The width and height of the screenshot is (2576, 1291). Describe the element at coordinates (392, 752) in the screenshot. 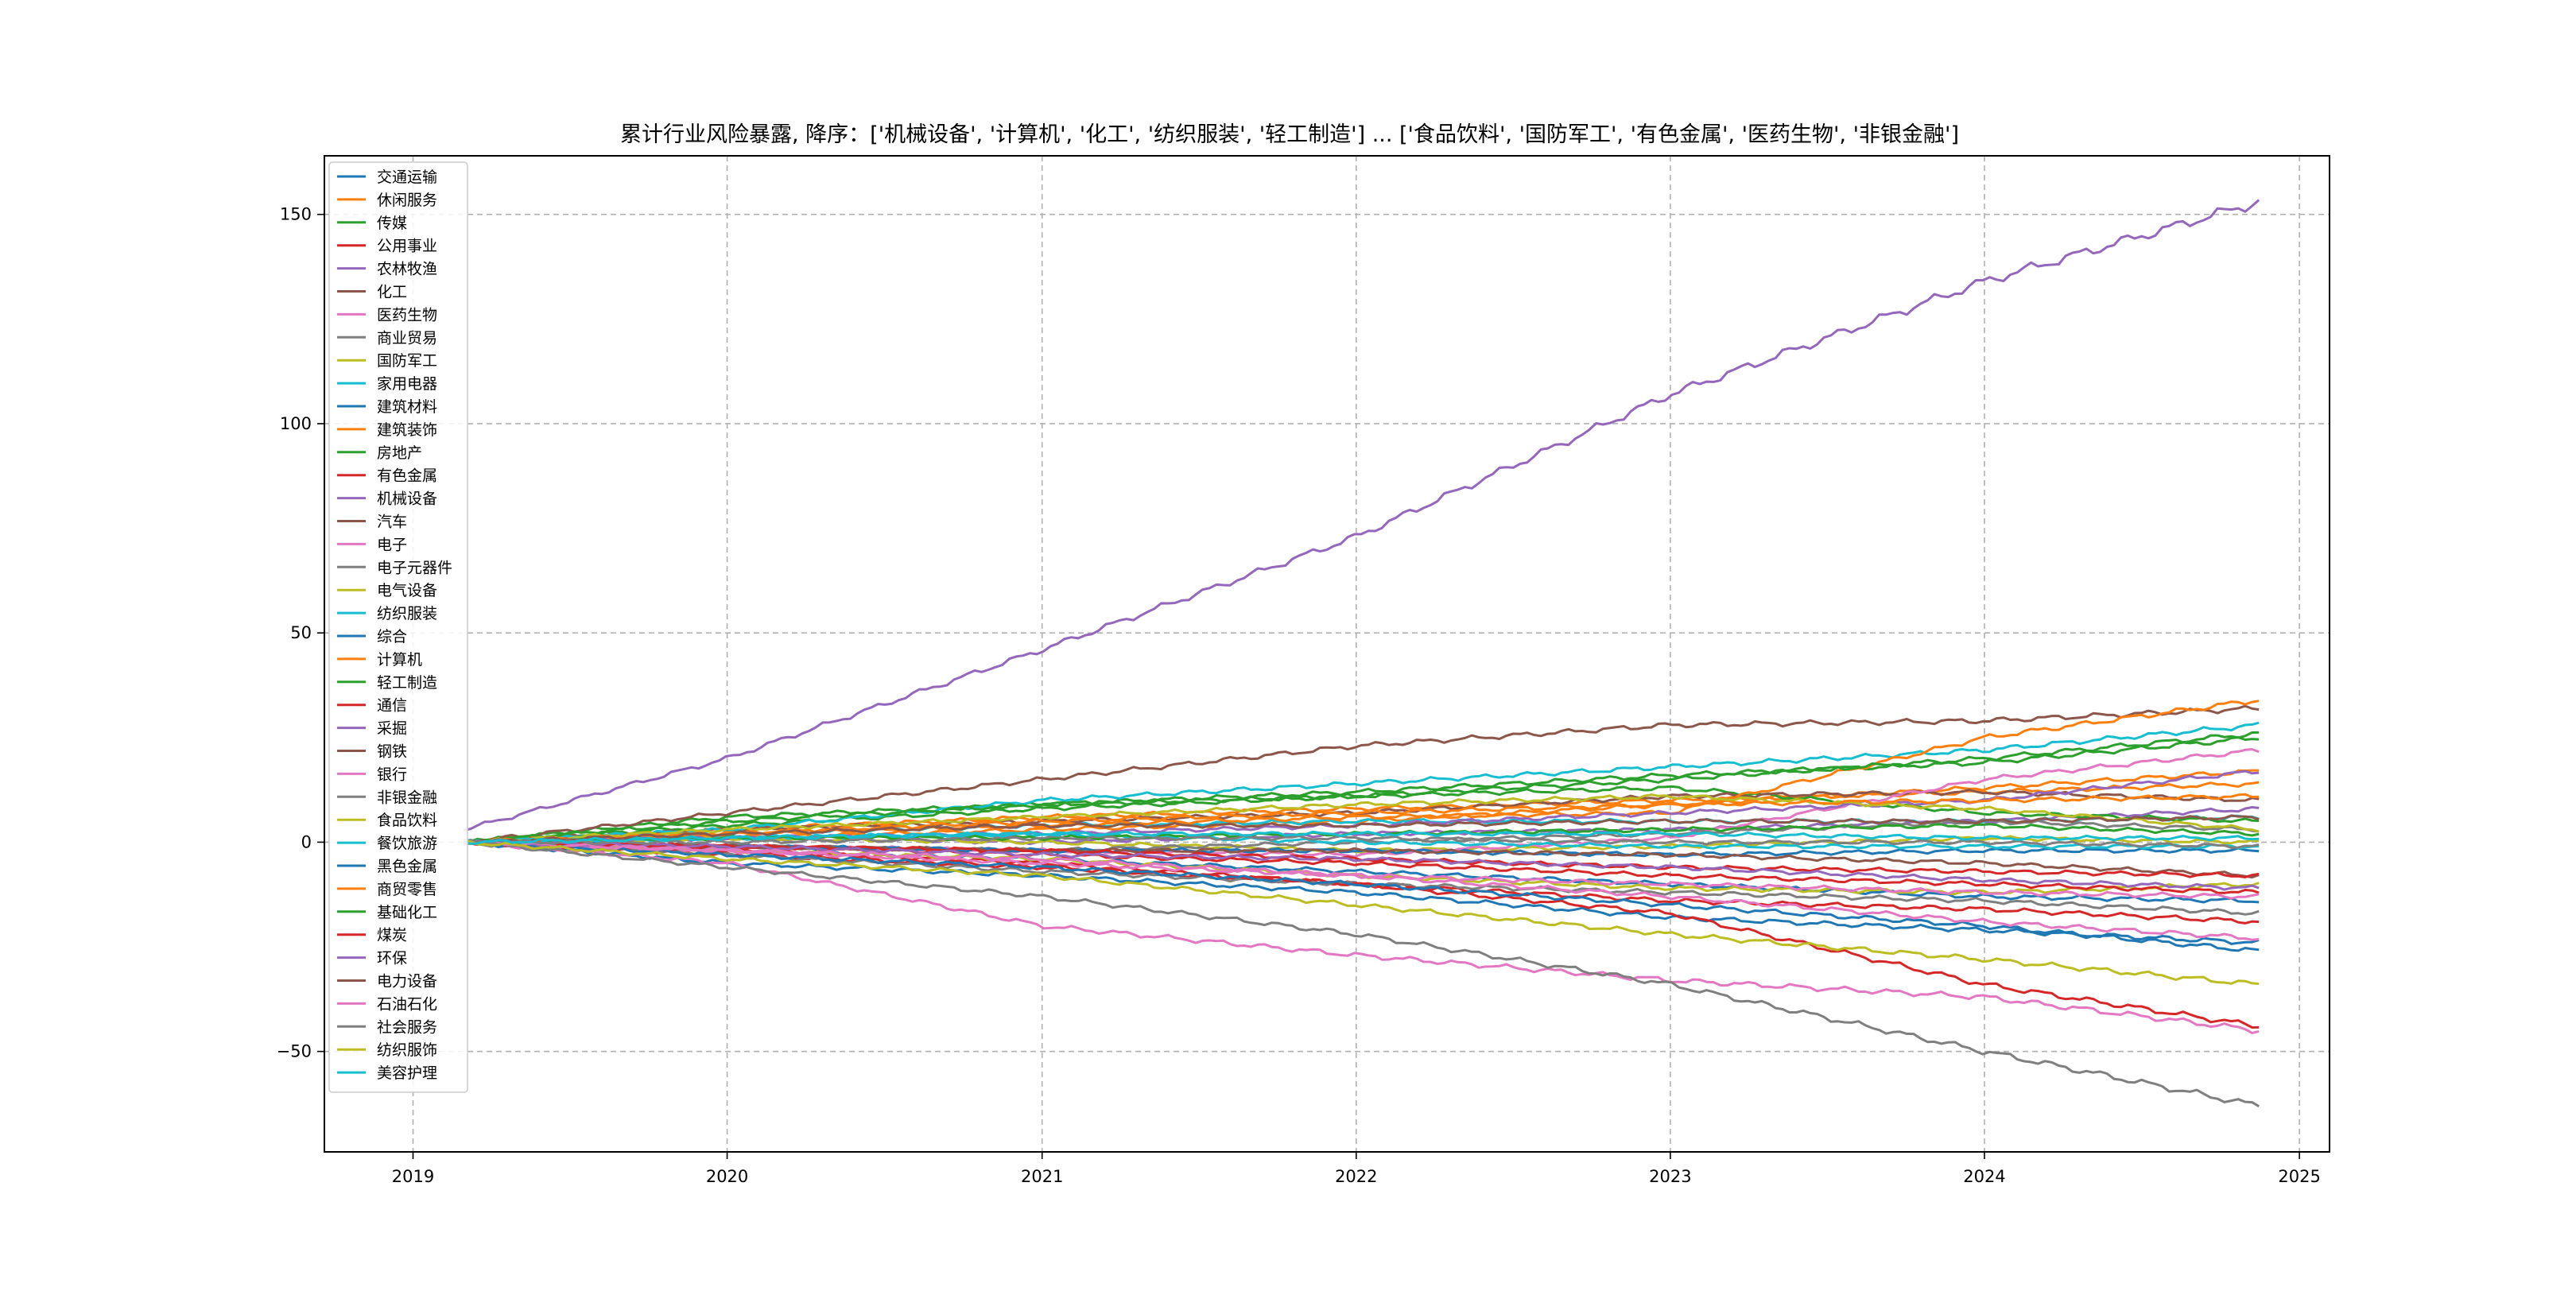

I see `legend-label: 钢铁` at that location.